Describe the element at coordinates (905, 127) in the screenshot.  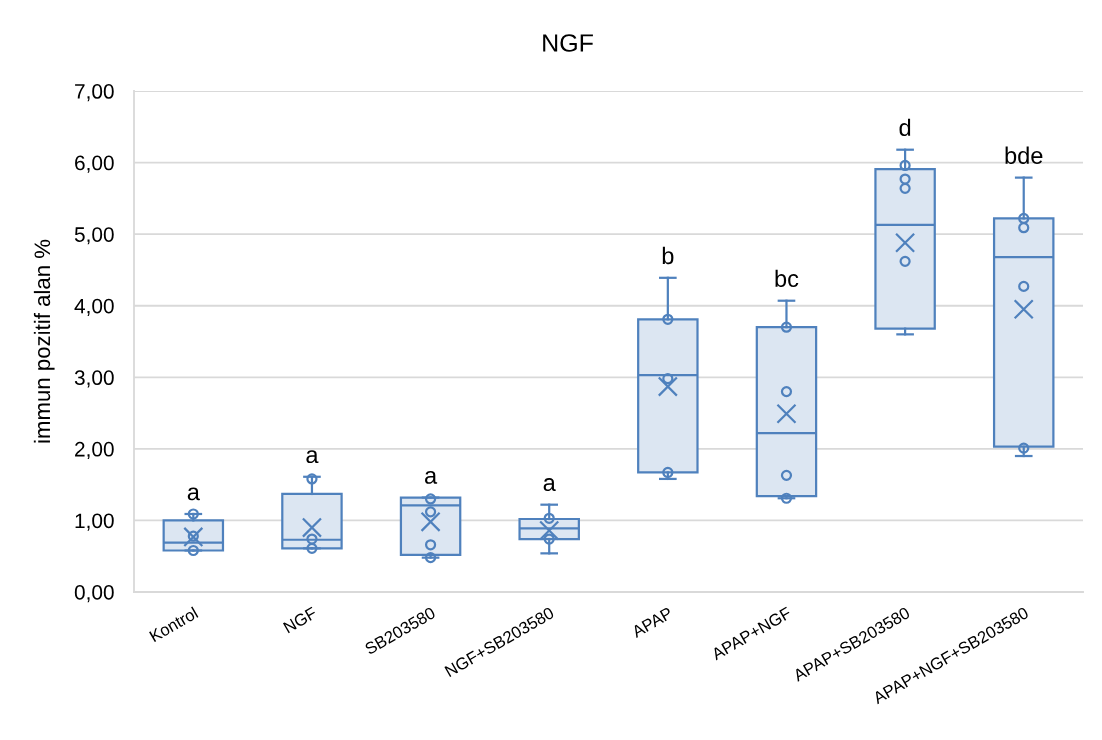
I see `annotation: d` at that location.